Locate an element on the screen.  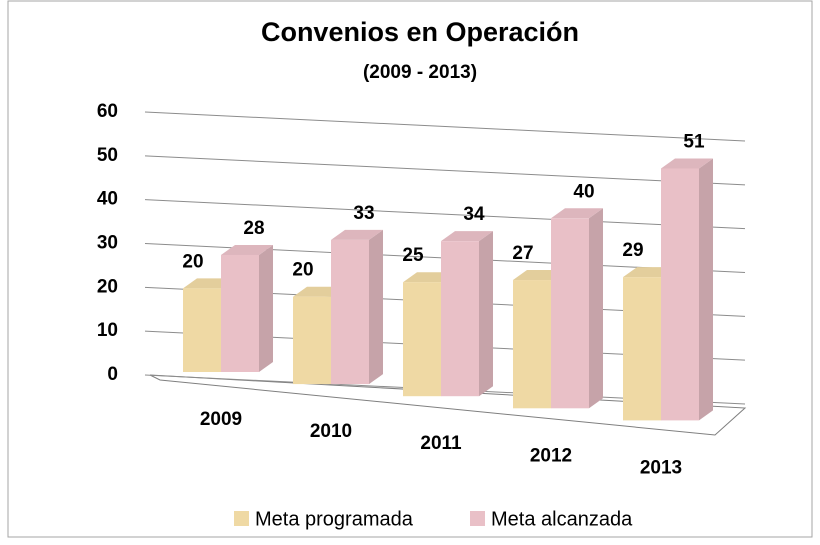
x-tick-label: 2012 is located at coordinates (551, 455).